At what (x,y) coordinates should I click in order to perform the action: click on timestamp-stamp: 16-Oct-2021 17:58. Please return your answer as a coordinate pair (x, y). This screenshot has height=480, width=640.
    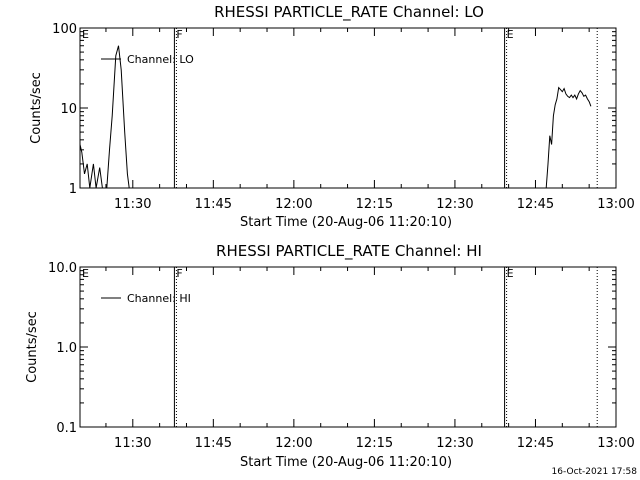
    Looking at the image, I should click on (595, 472).